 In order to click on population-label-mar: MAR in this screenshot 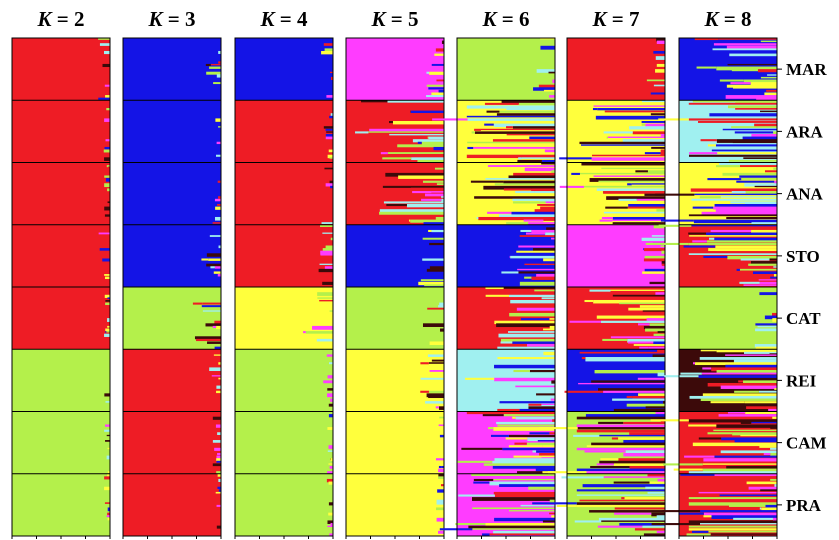, I will do `click(806, 69)`.